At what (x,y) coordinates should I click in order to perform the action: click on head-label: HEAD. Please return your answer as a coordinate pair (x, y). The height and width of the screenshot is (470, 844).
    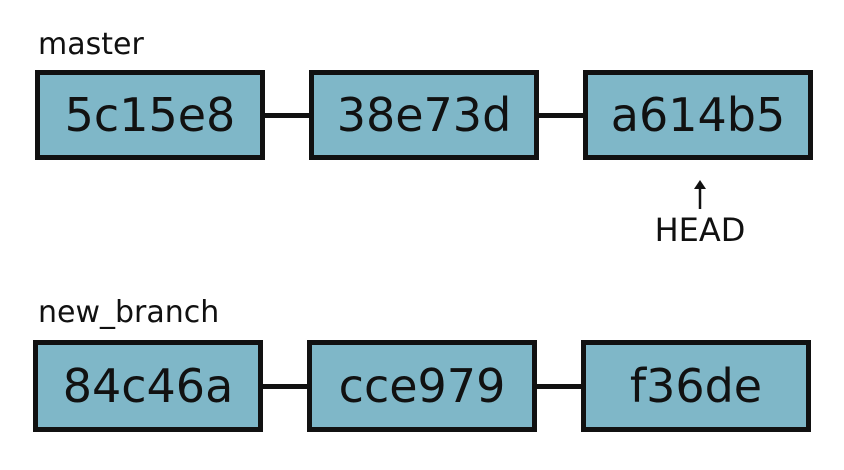
    Looking at the image, I should click on (700, 230).